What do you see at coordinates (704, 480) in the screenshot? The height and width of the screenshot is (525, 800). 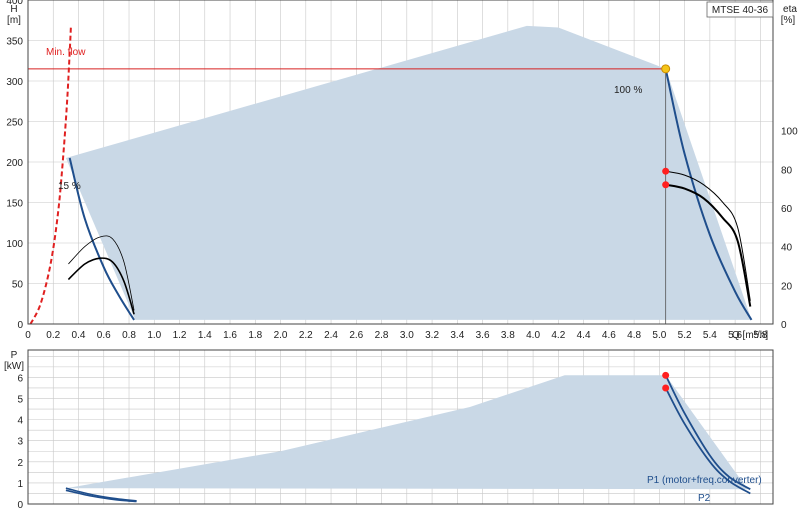 I see `p1-label: P1 (motor+freq.converter)` at bounding box center [704, 480].